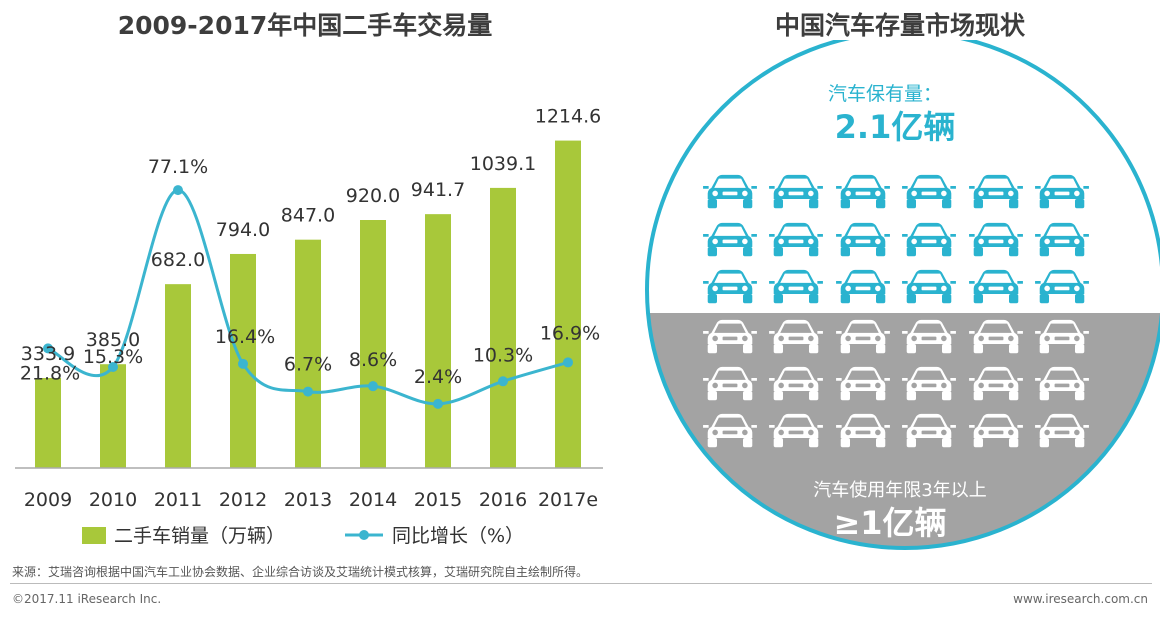  Describe the element at coordinates (178, 190) in the screenshot. I see `growth-point-2011` at that location.